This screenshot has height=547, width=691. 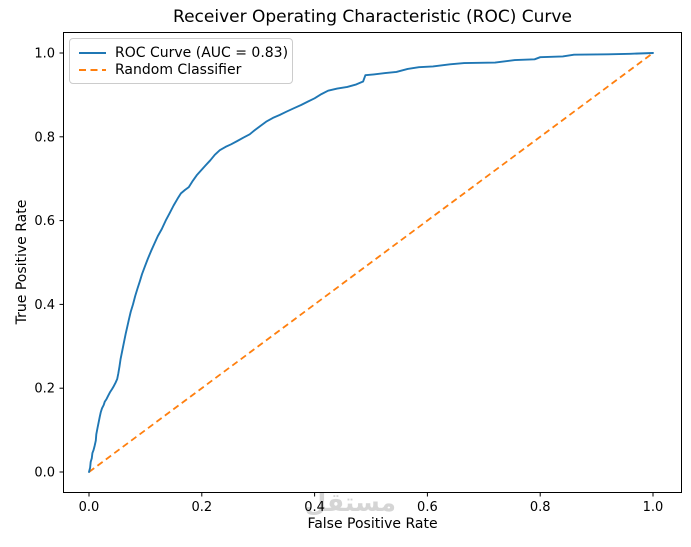 I want to click on y-tick-label: 0.0, so click(x=44, y=473).